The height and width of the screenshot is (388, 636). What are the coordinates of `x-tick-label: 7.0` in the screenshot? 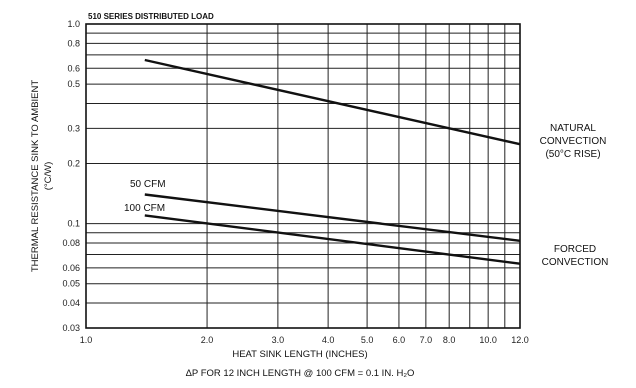 It's located at (426, 340).